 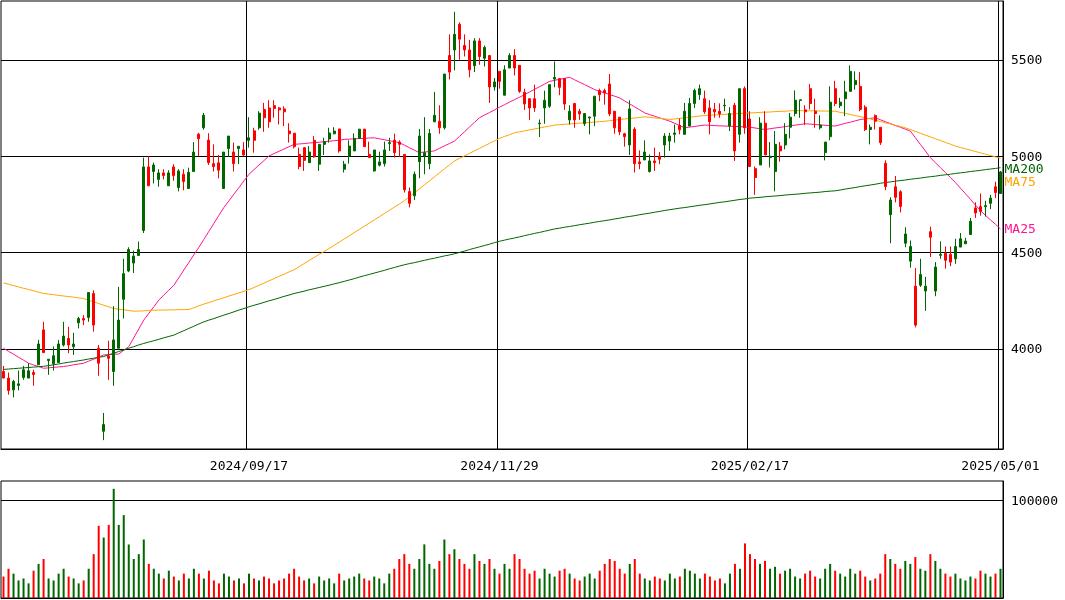 I want to click on x-tick-label: 2024/09/17, so click(x=249, y=465).